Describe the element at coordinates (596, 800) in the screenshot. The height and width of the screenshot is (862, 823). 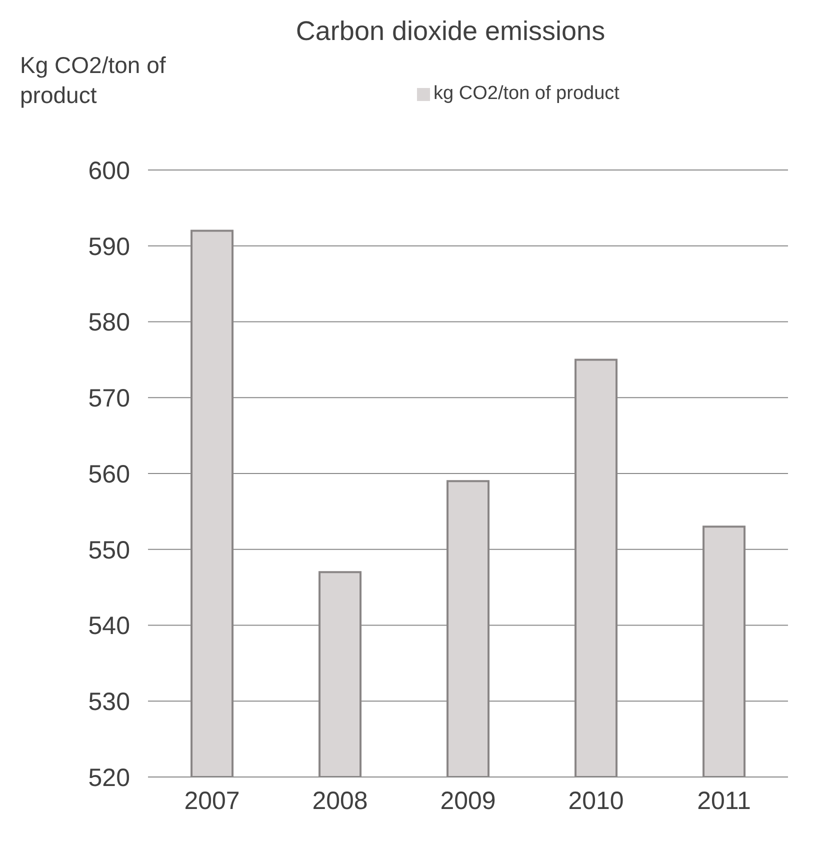
I see `x-tick-label: 2010` at that location.